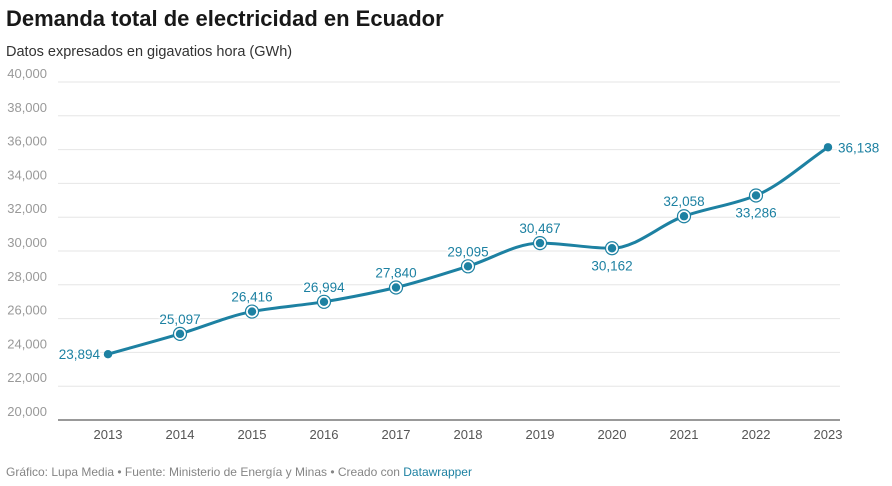 Image resolution: width=892 pixels, height=486 pixels. Describe the element at coordinates (252, 434) in the screenshot. I see `x-tick-label: 2015` at that location.